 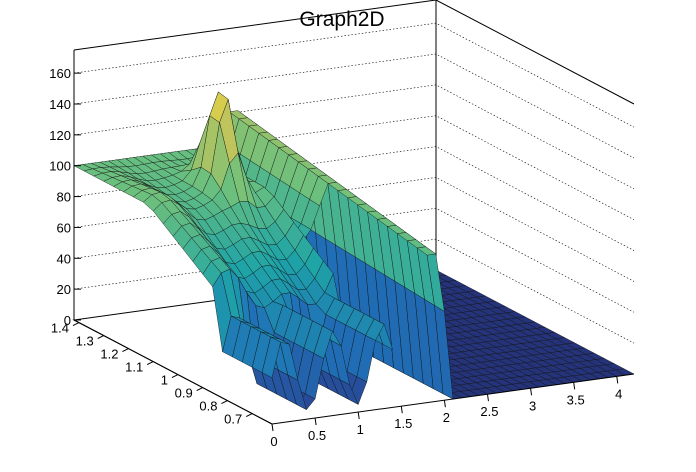 I want to click on z-tick-label: 80, so click(x=64, y=197).